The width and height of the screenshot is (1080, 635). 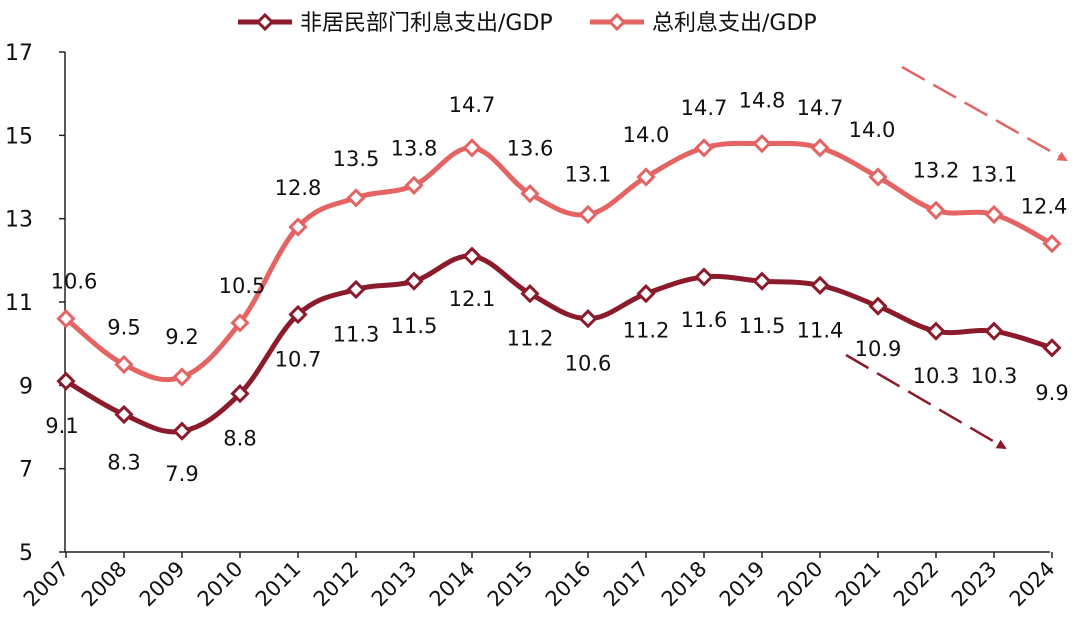 What do you see at coordinates (298, 188) in the screenshot?
I see `data-label-total: 12.8` at bounding box center [298, 188].